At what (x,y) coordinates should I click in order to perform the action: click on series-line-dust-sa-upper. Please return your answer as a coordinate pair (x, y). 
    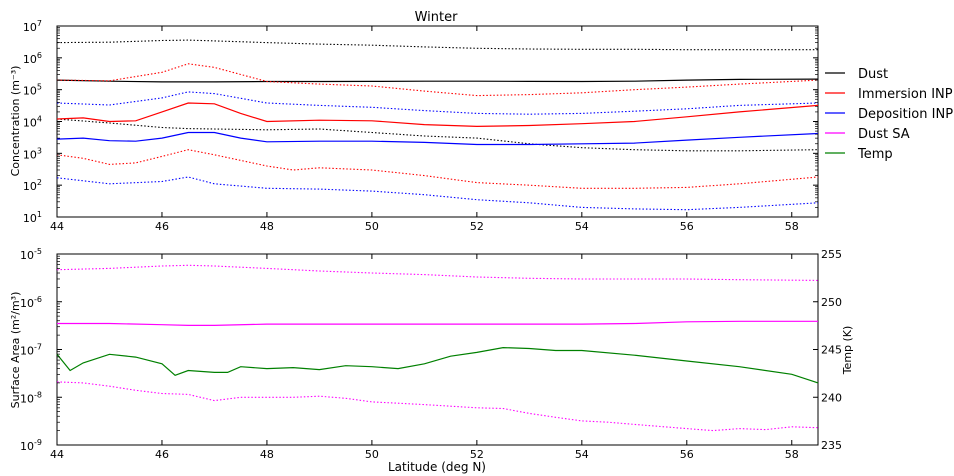
    Looking at the image, I should click on (437, 272).